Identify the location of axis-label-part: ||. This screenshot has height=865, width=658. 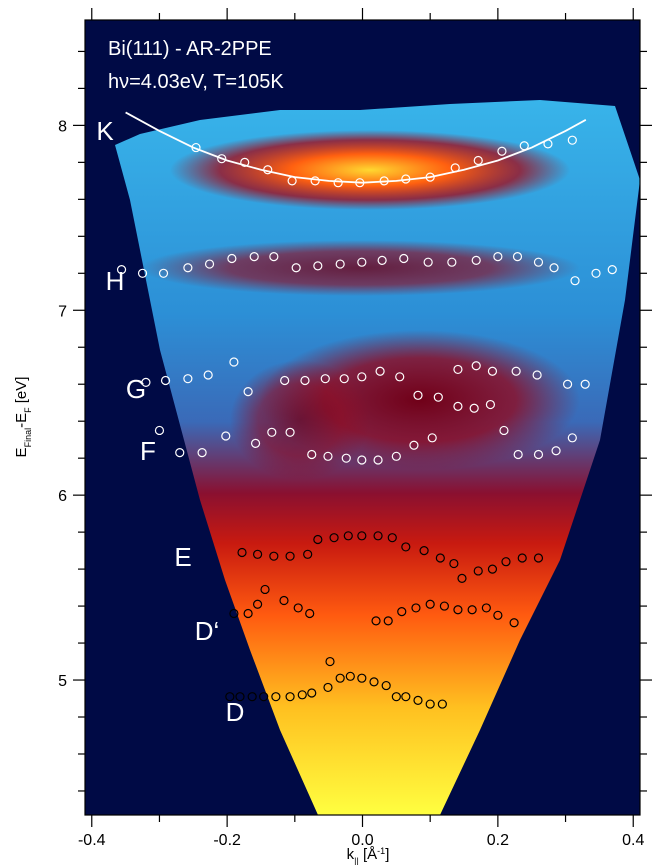
(356, 860).